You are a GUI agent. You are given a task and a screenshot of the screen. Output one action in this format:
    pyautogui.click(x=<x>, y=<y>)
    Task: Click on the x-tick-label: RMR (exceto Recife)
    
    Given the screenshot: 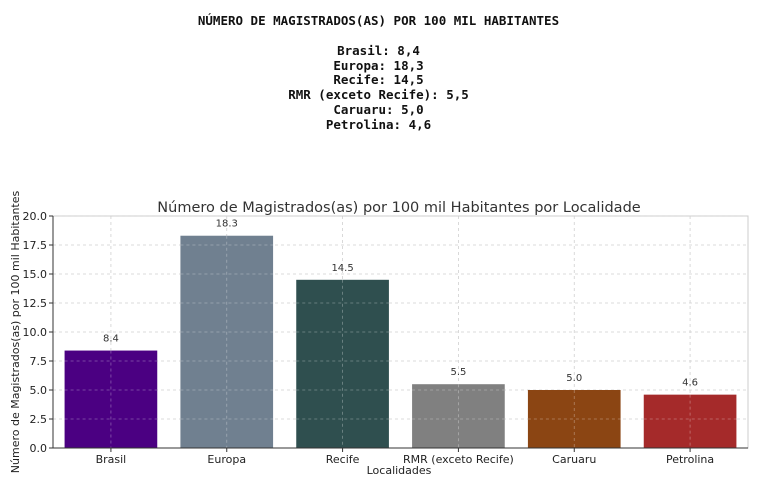 What is the action you would take?
    pyautogui.click(x=458, y=459)
    